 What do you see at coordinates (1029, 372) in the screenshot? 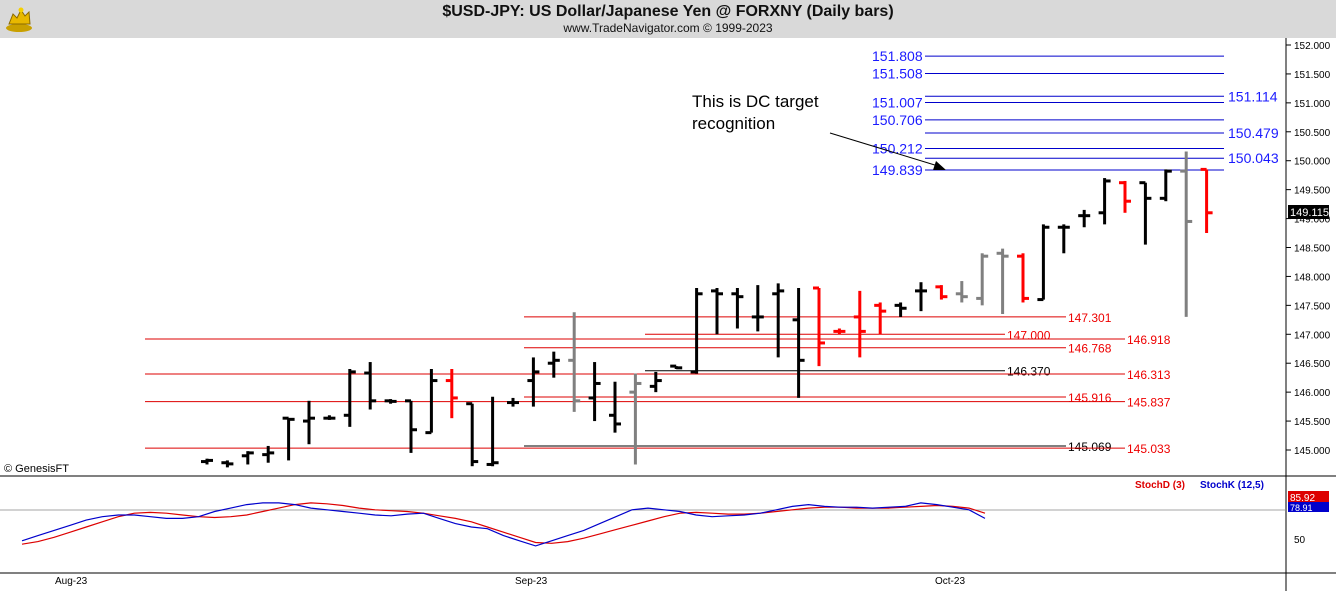
I see `level-label: 146.370` at bounding box center [1029, 372].